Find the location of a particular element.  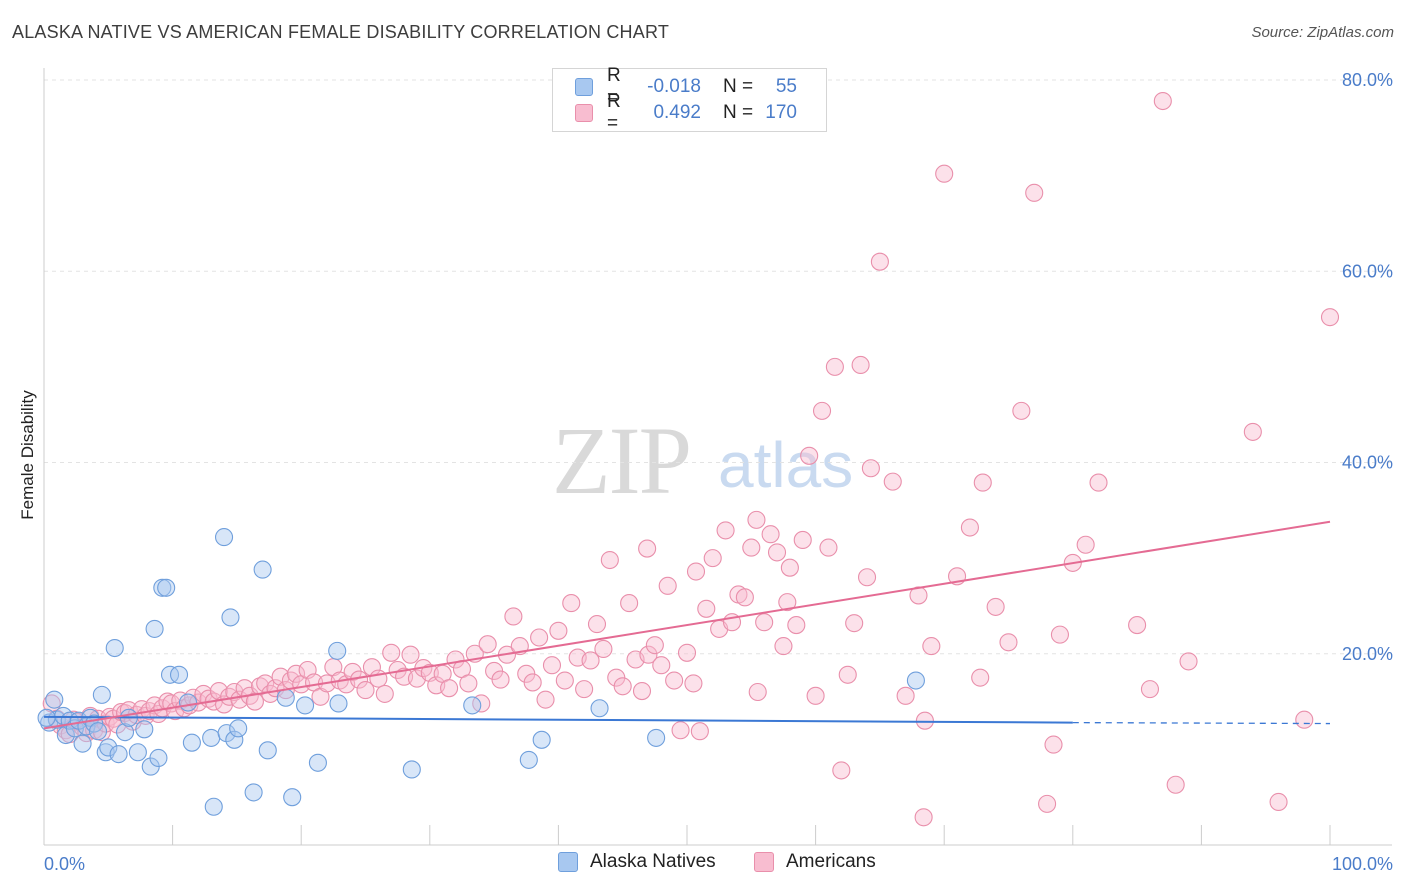

stats-legend: R = -0.018 N = 55 R = 0.492 N = 170 is located at coordinates (689, 99).